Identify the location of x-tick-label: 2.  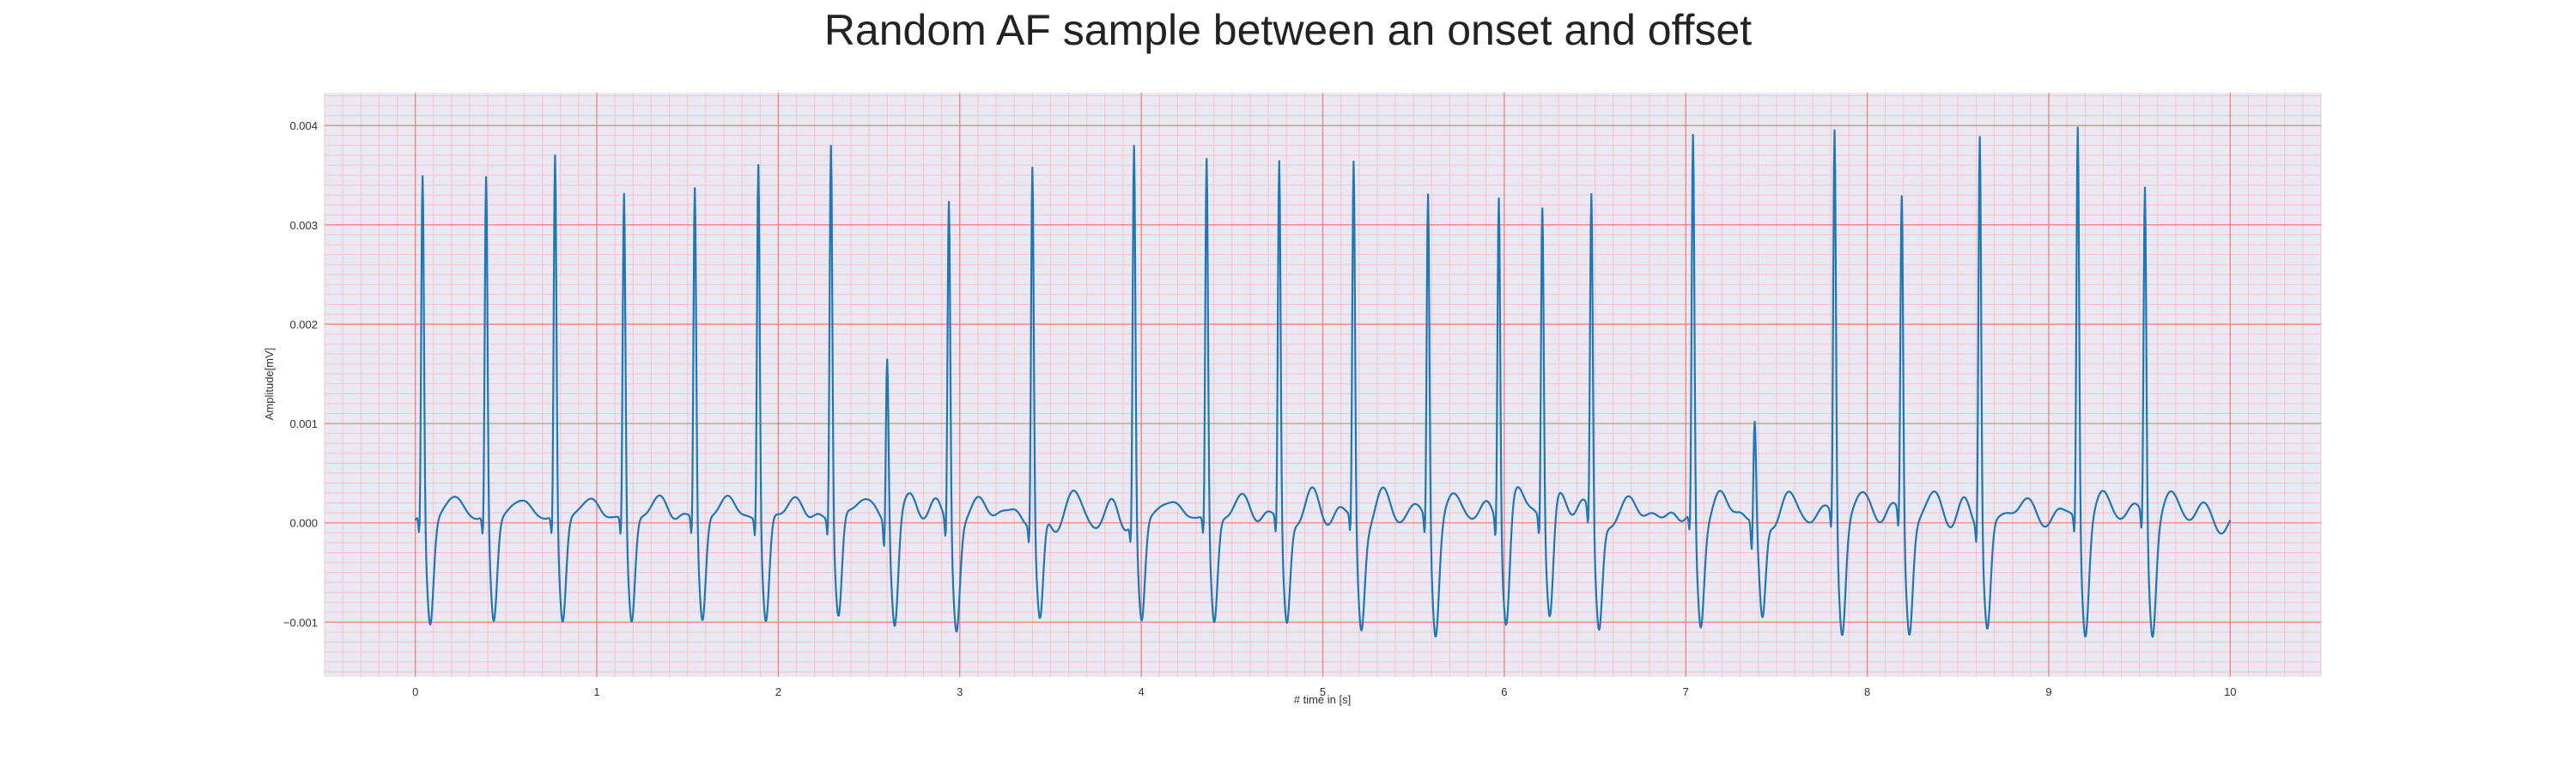
(778, 691).